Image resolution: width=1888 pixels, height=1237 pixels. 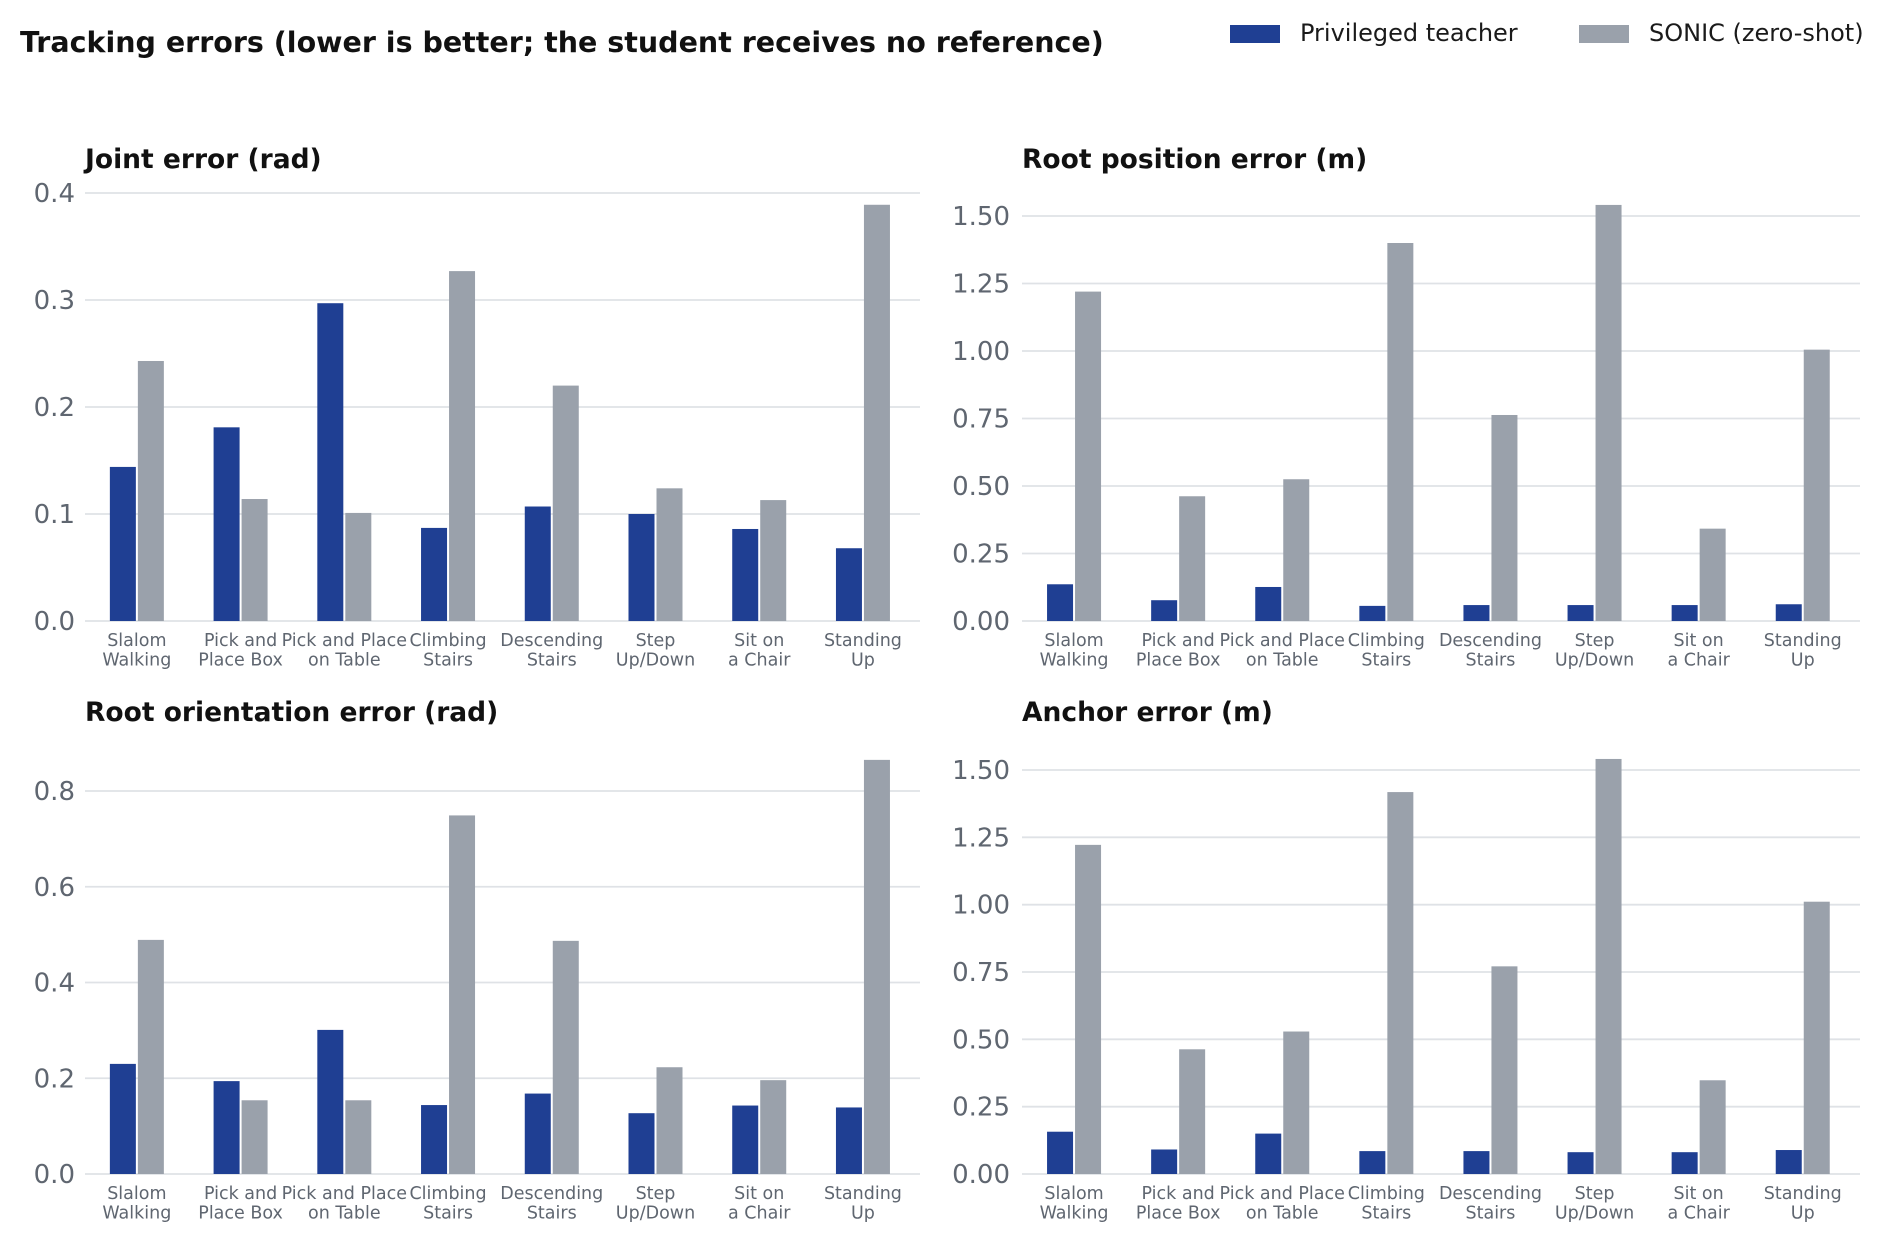 I want to click on panel-title-2: Root position error (m), so click(x=1194, y=159).